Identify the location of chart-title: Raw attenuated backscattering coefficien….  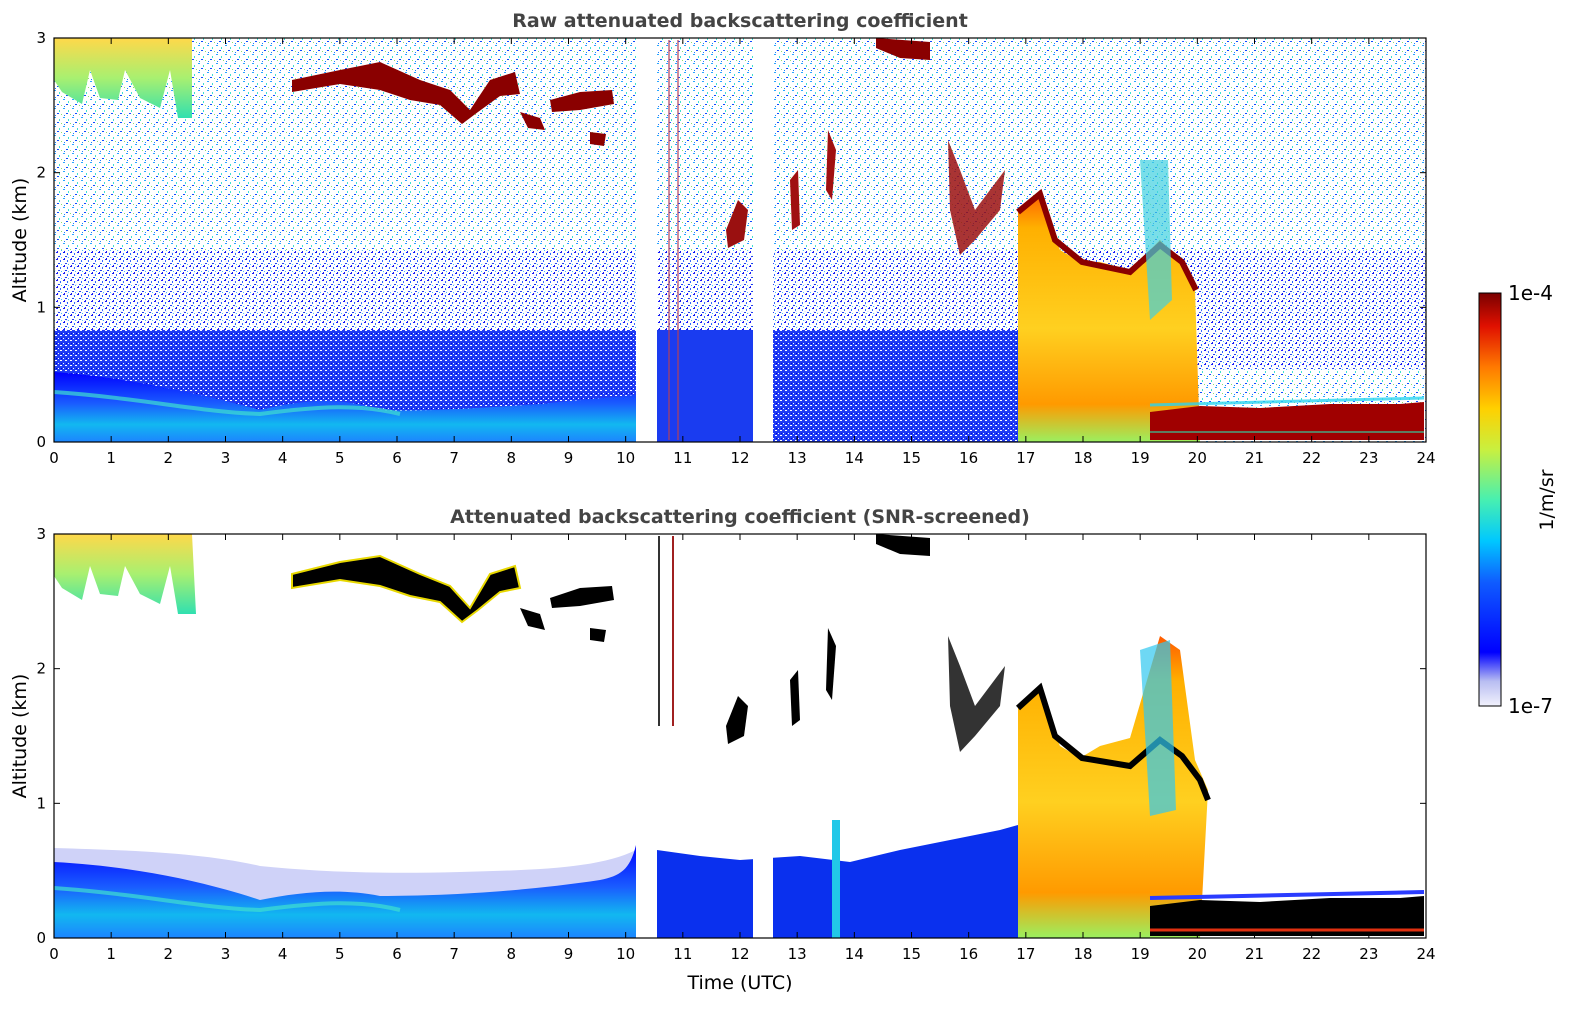
(740, 21).